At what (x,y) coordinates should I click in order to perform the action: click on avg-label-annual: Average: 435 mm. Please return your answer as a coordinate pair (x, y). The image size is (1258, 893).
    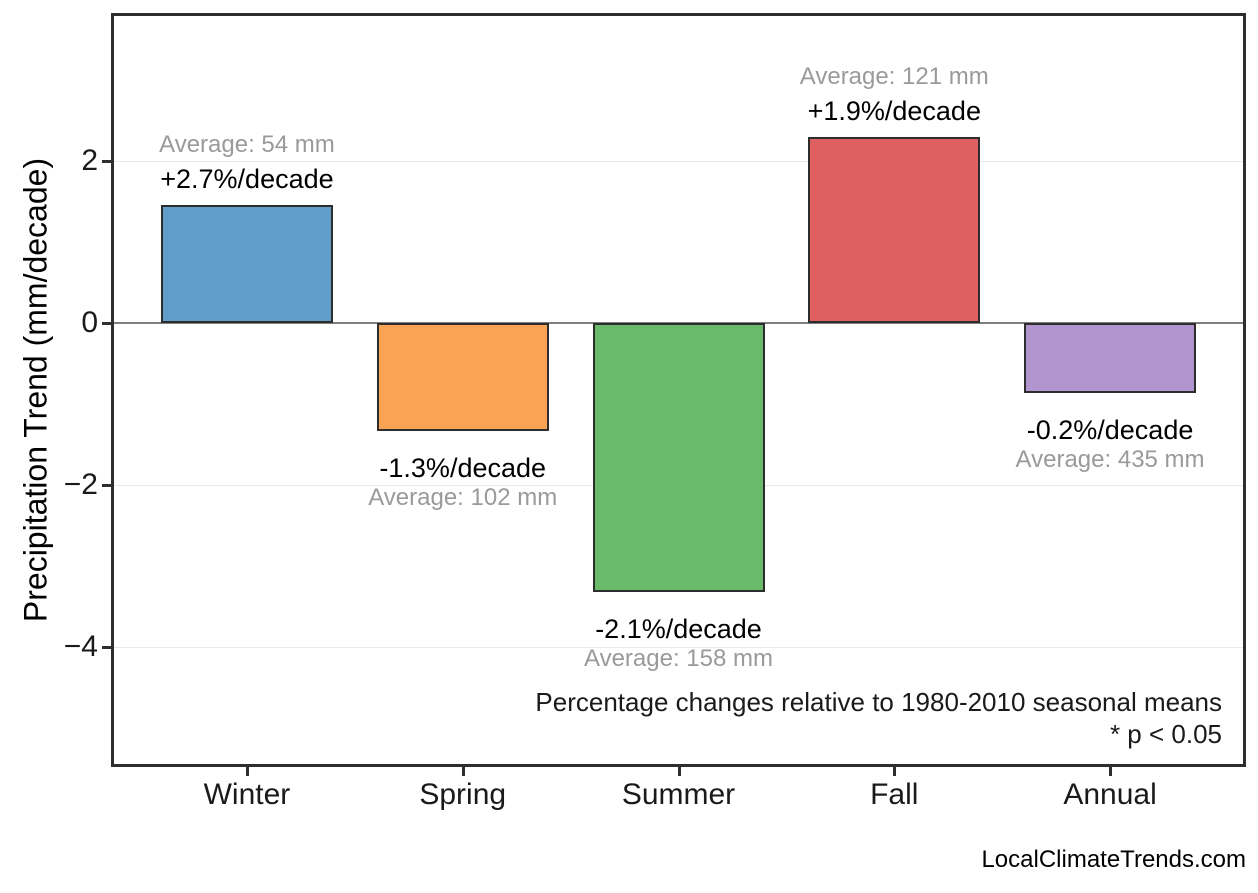
    Looking at the image, I should click on (1110, 460).